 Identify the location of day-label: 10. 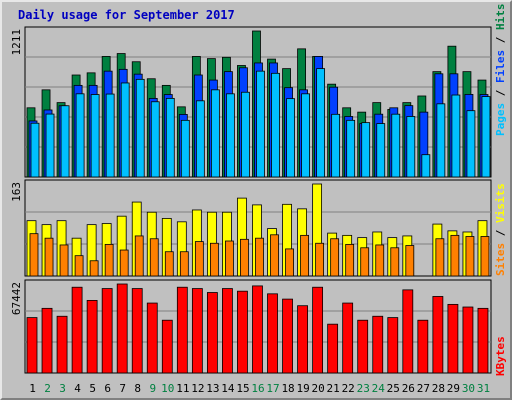
(167, 388).